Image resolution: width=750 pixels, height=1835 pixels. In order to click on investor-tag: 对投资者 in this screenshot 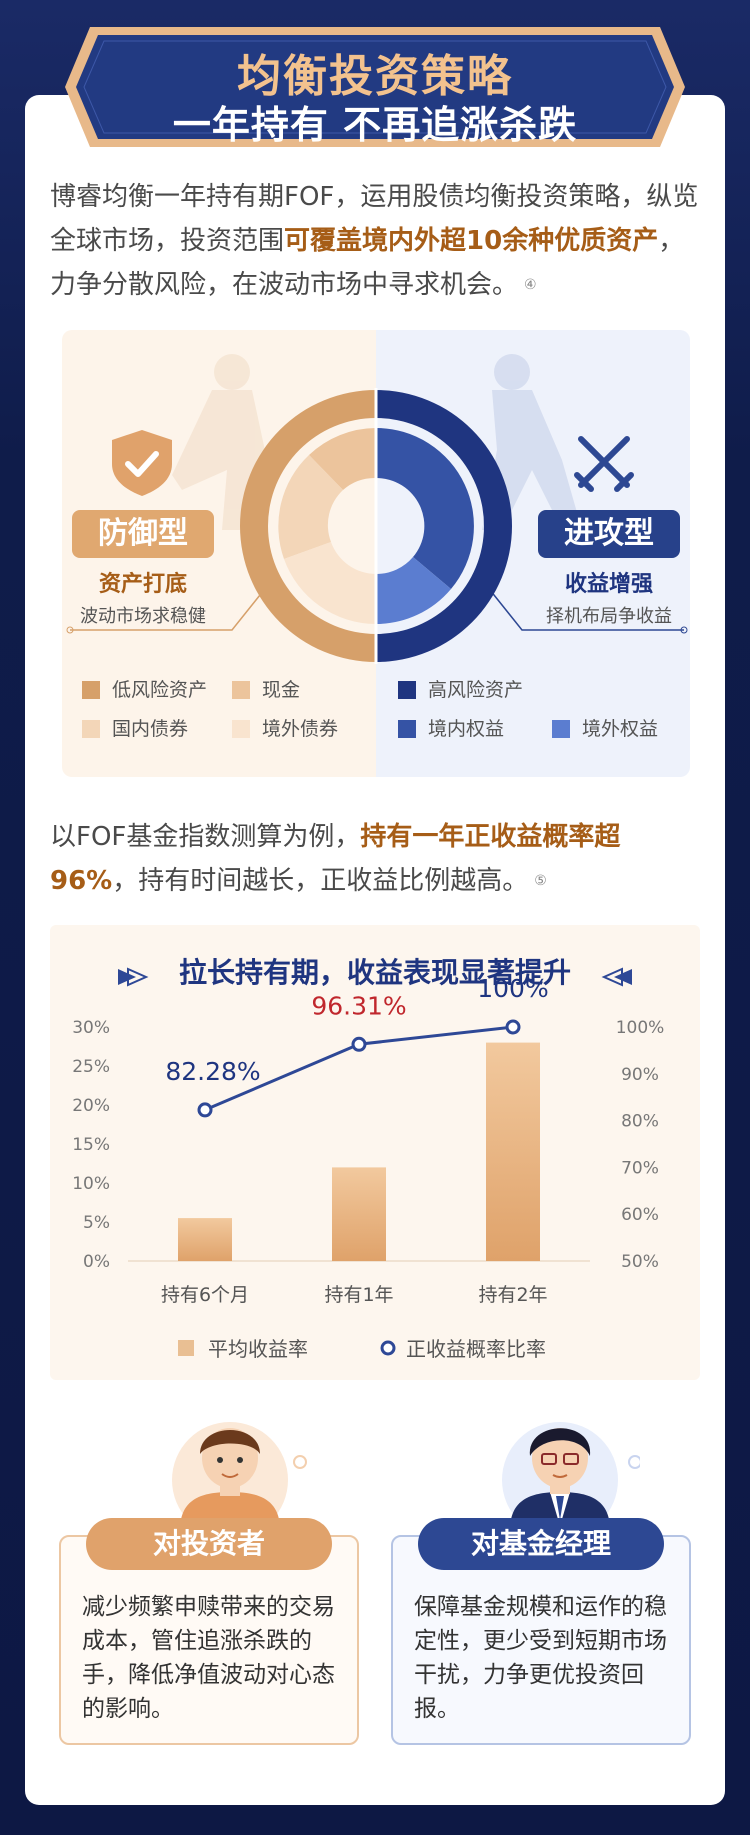, I will do `click(209, 1544)`.